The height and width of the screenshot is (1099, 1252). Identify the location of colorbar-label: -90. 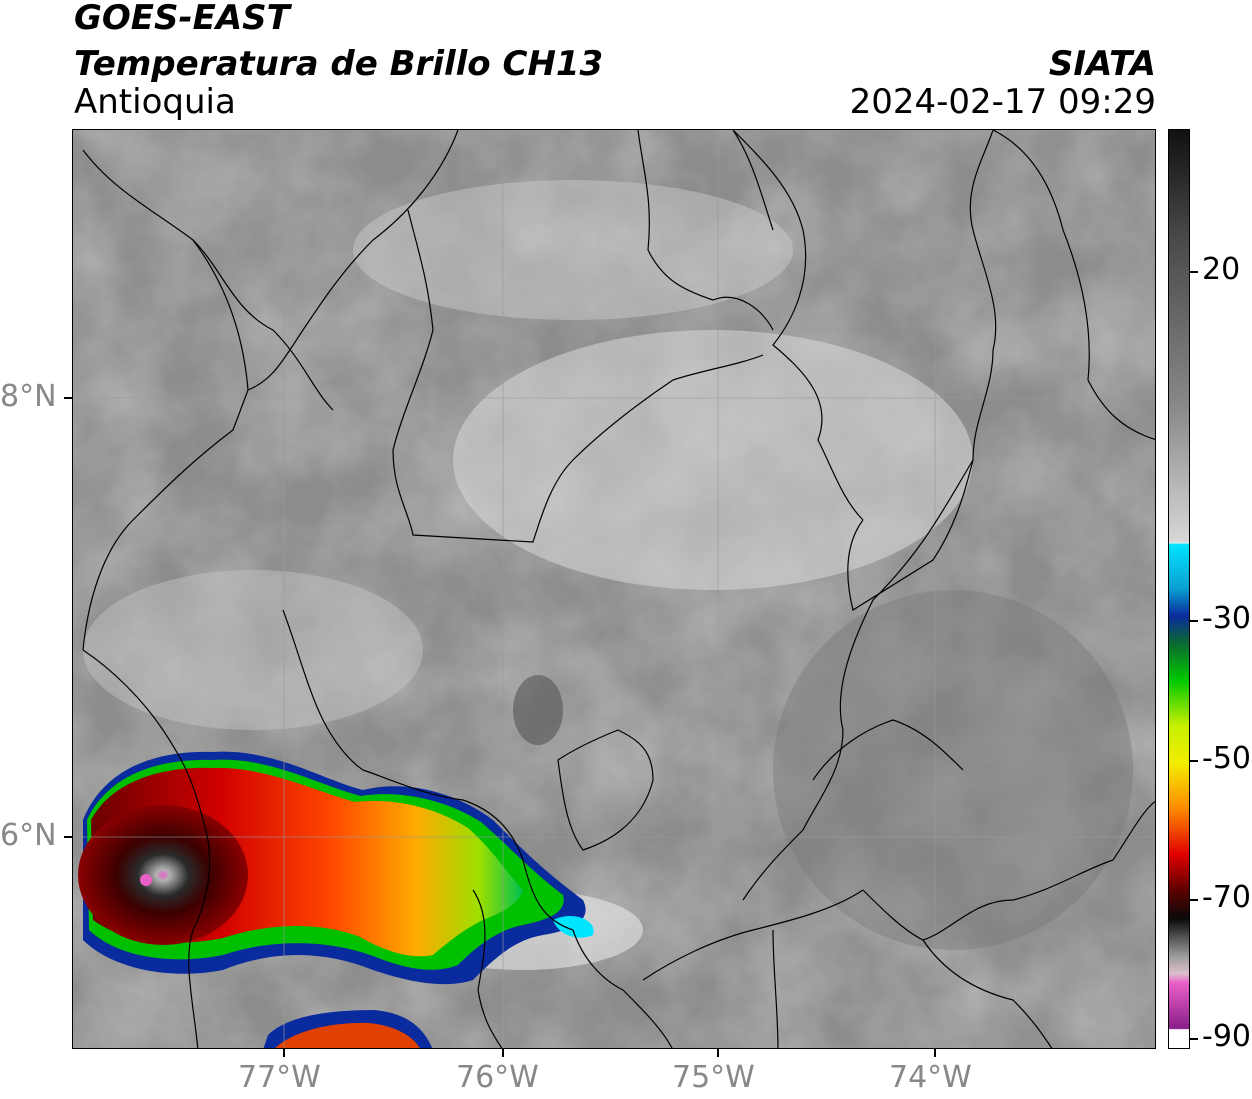
(1226, 1036).